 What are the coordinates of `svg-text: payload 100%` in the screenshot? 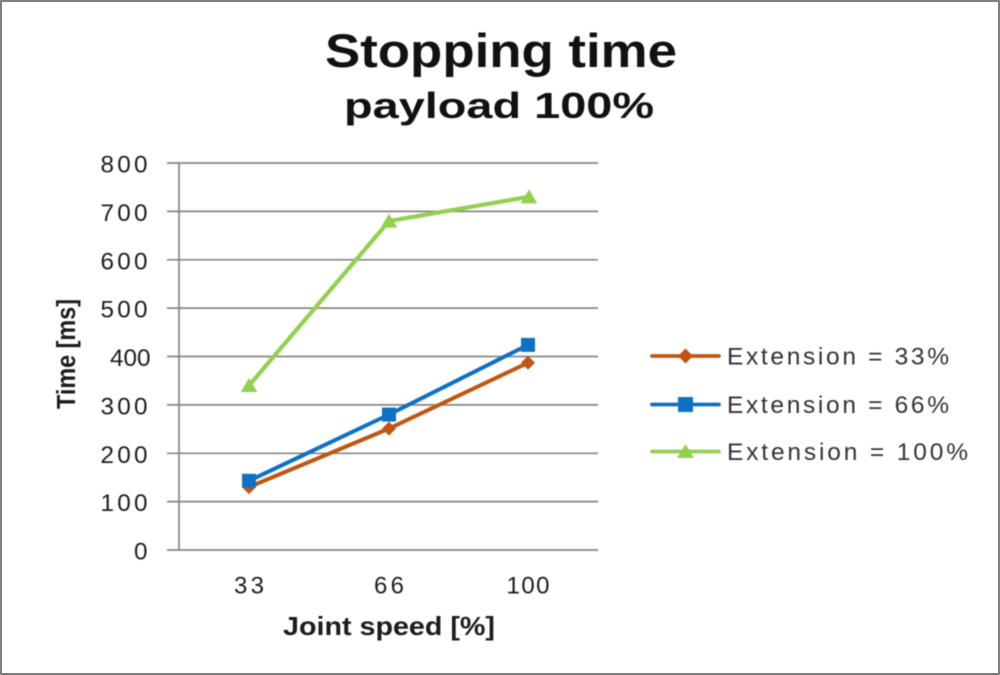 It's located at (499, 105).